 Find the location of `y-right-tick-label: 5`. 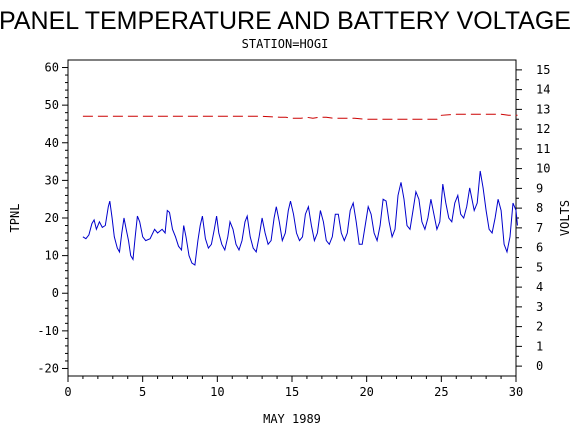

y-right-tick-label: 5 is located at coordinates (539, 267).